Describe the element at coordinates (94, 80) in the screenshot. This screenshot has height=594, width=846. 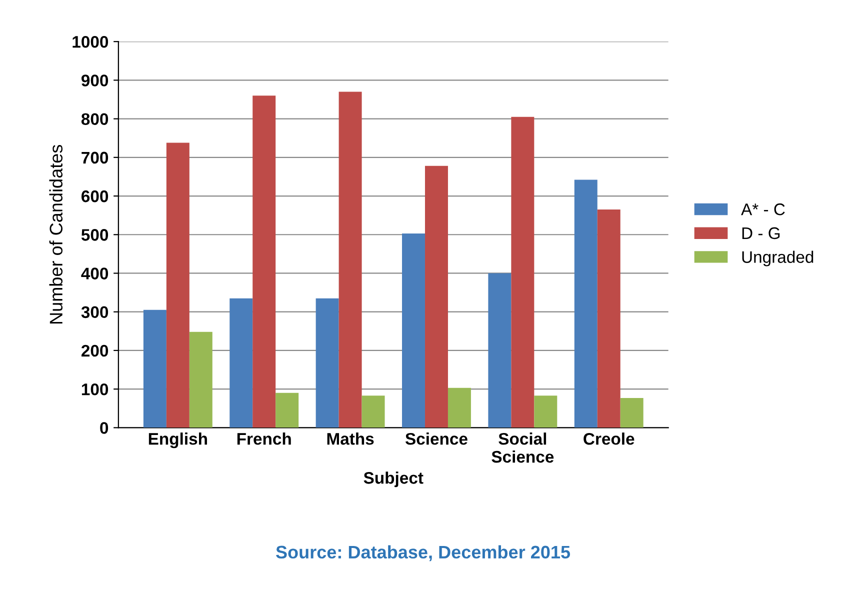
I see `y-tick-label: 900` at that location.